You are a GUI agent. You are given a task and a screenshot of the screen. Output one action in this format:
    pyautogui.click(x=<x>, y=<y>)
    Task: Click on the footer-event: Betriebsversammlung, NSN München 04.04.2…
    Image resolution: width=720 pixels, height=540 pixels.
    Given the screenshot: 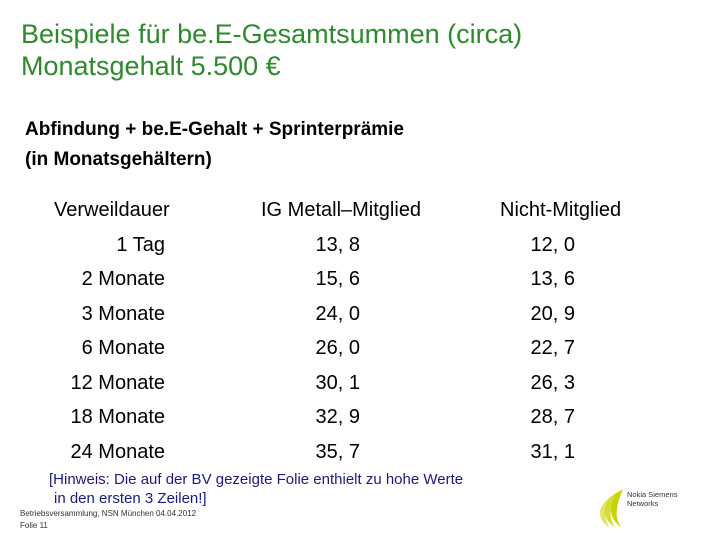 What is the action you would take?
    pyautogui.click(x=108, y=513)
    